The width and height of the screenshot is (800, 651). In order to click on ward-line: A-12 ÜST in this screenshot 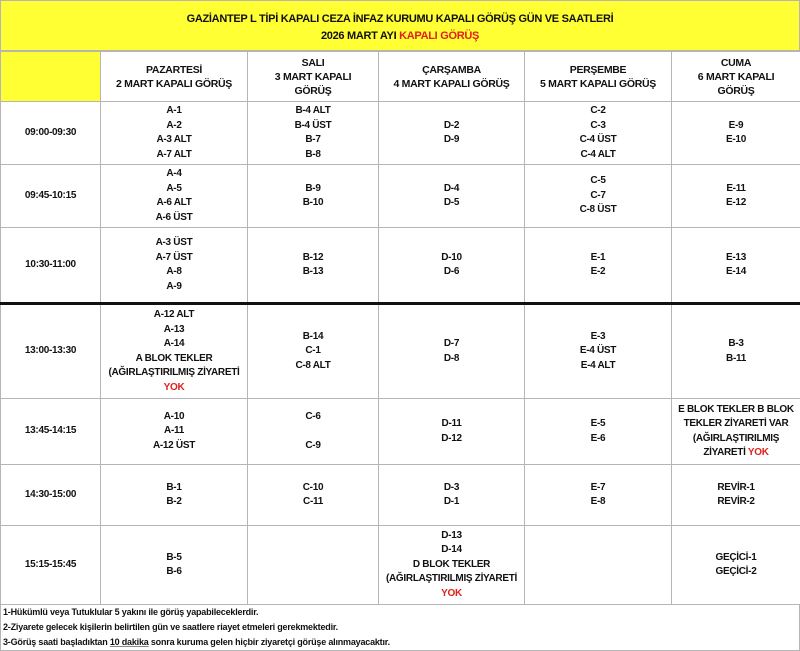, I will do `click(174, 446)`.